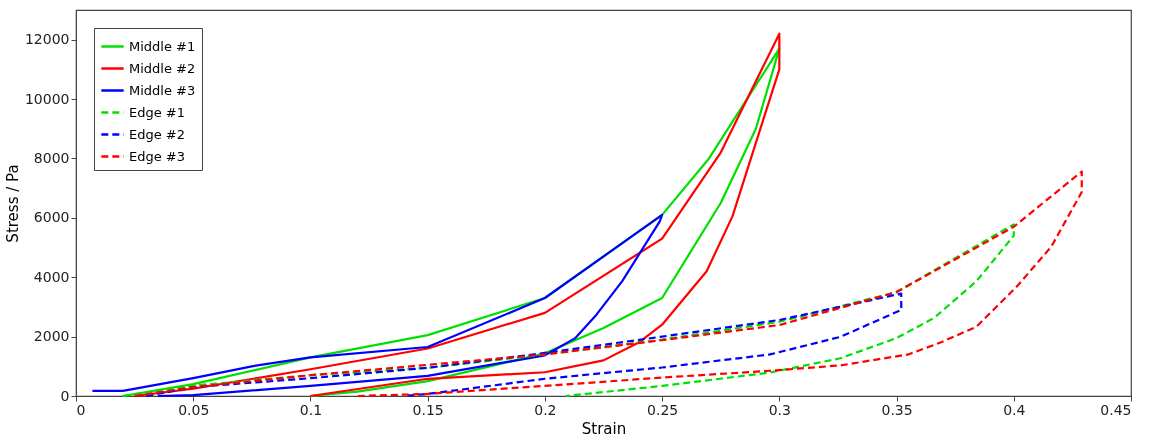 Image resolution: width=1162 pixels, height=441 pixels. I want to click on x-tick-label: 0.2, so click(545, 409).